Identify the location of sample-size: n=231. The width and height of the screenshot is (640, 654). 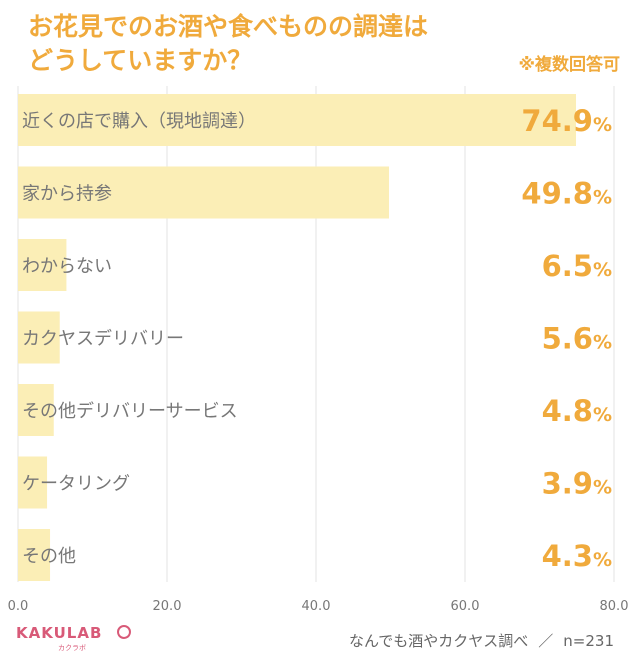
(588, 641).